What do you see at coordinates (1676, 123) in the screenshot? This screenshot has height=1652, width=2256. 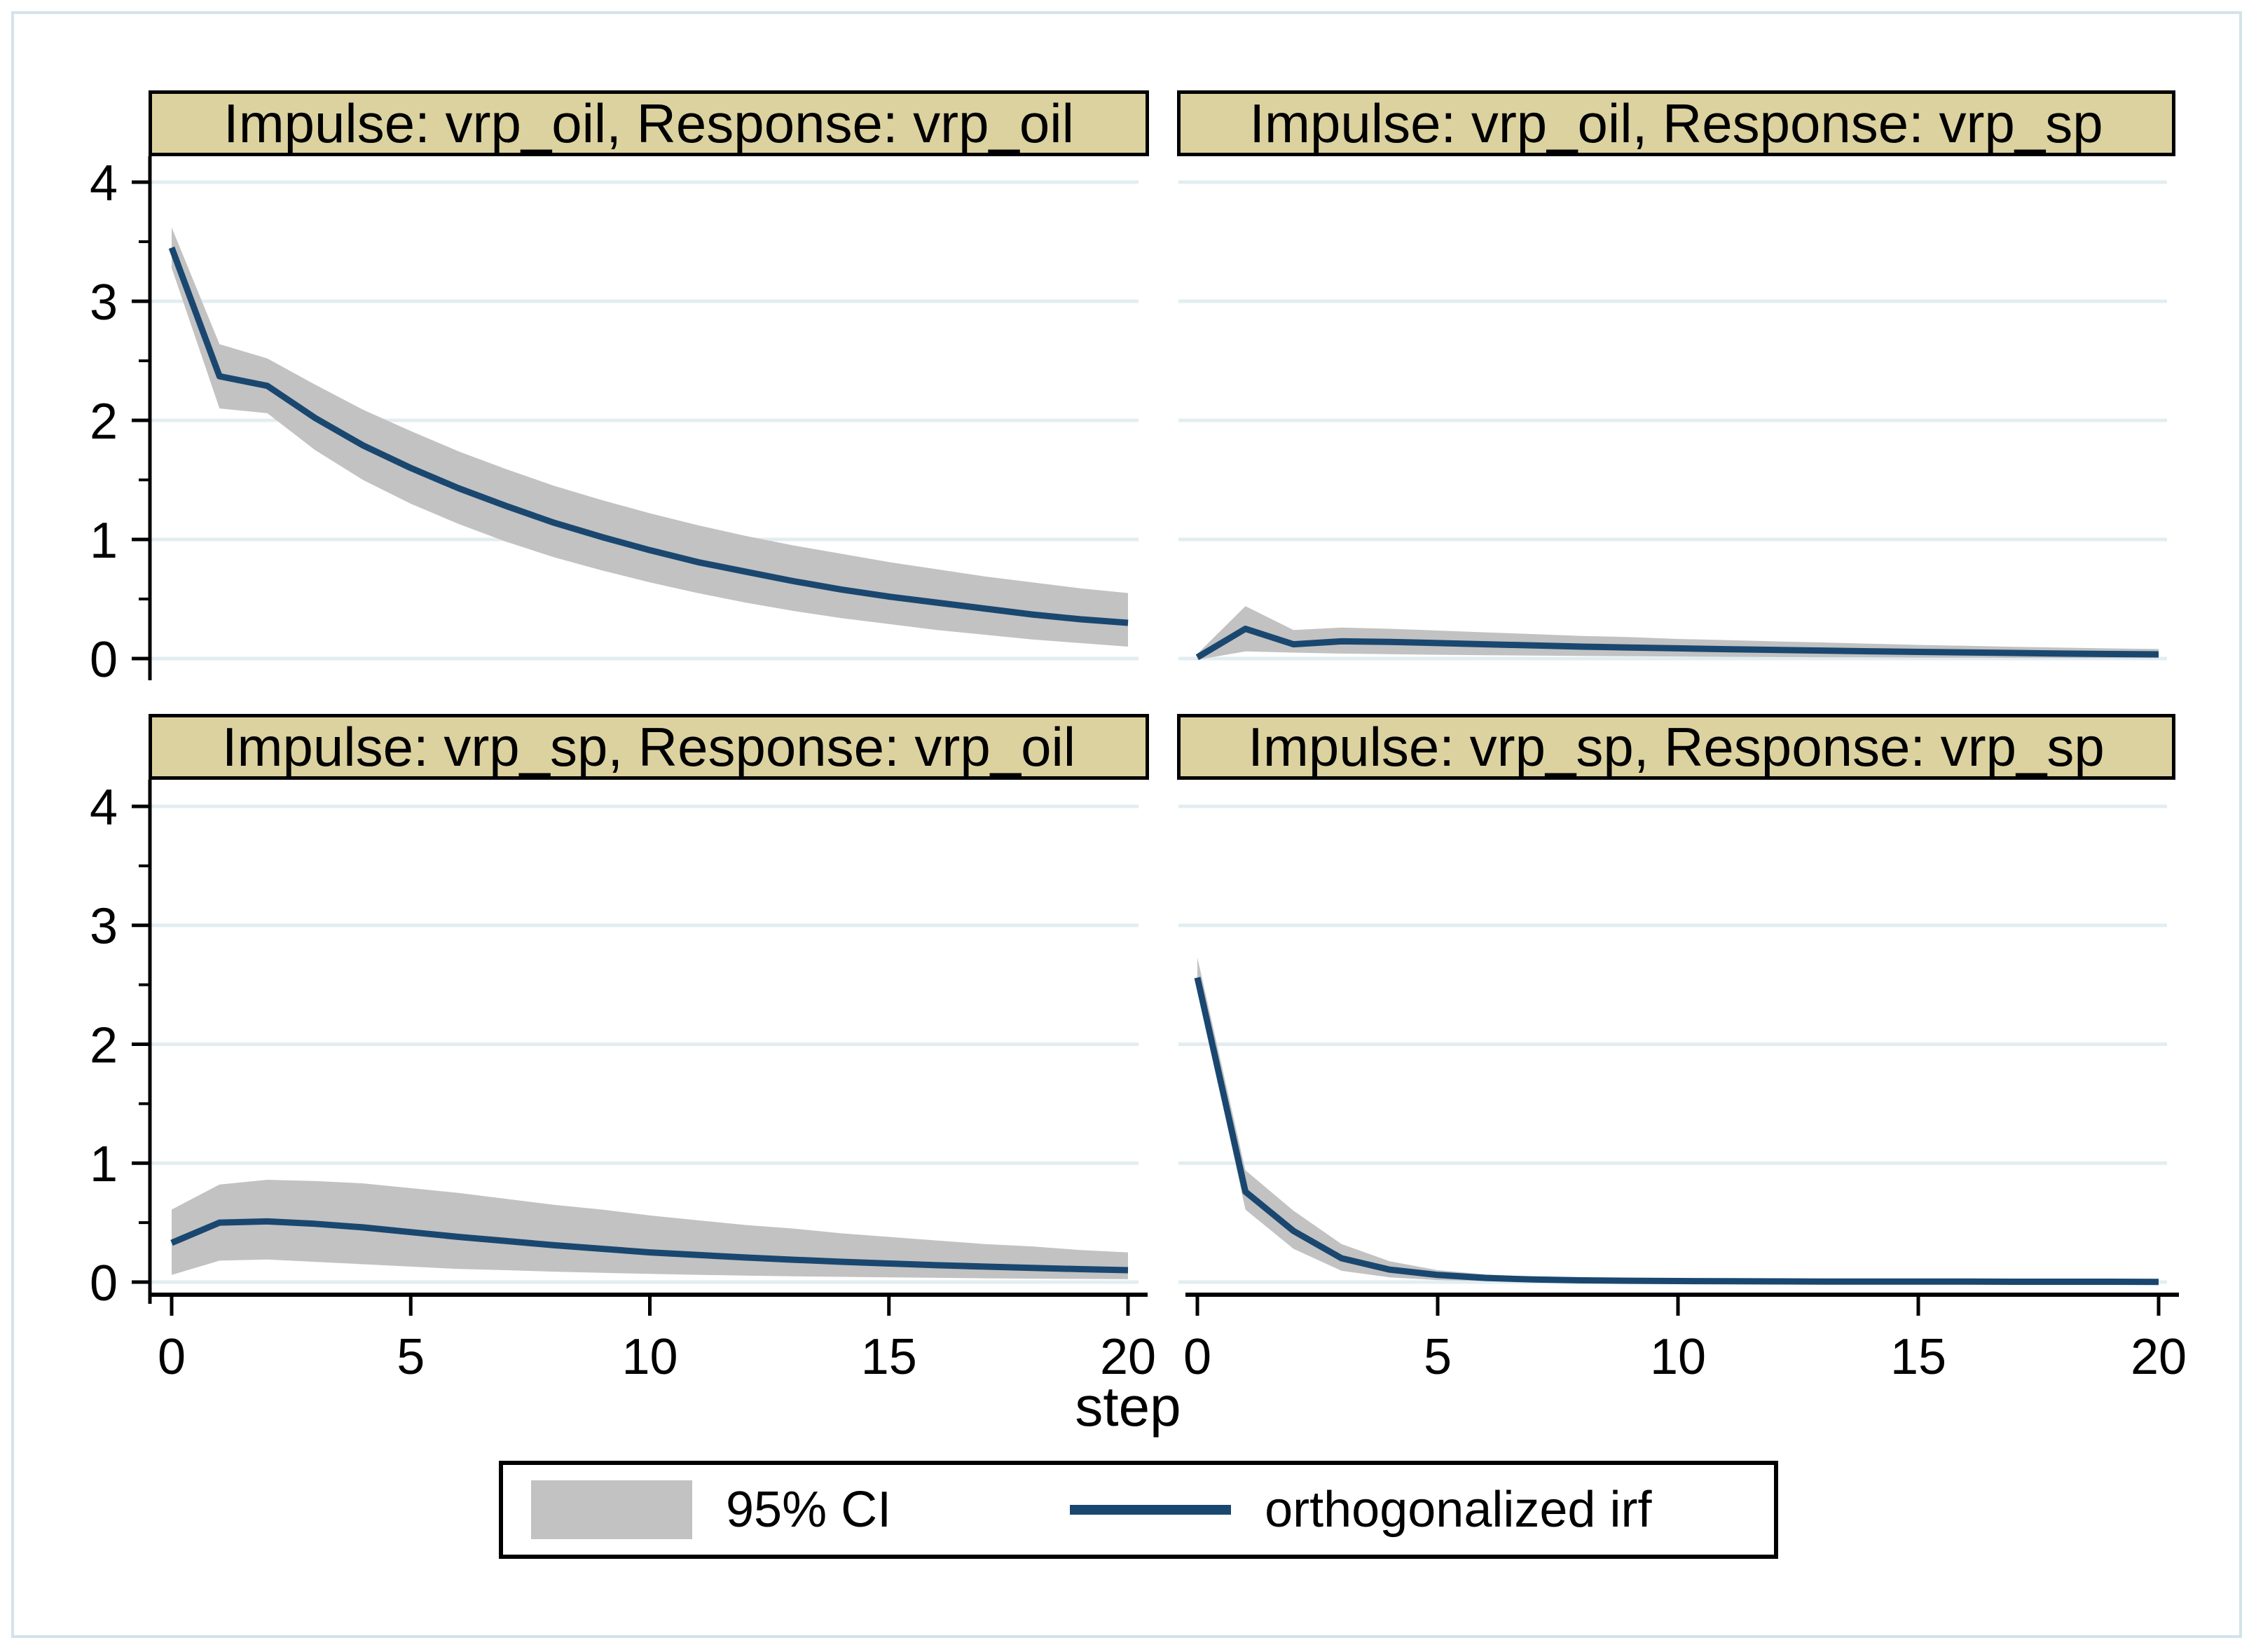 I see `panel-title-oil-sp: Impulse: vrp_oil, Response: vrp_sp` at bounding box center [1676, 123].